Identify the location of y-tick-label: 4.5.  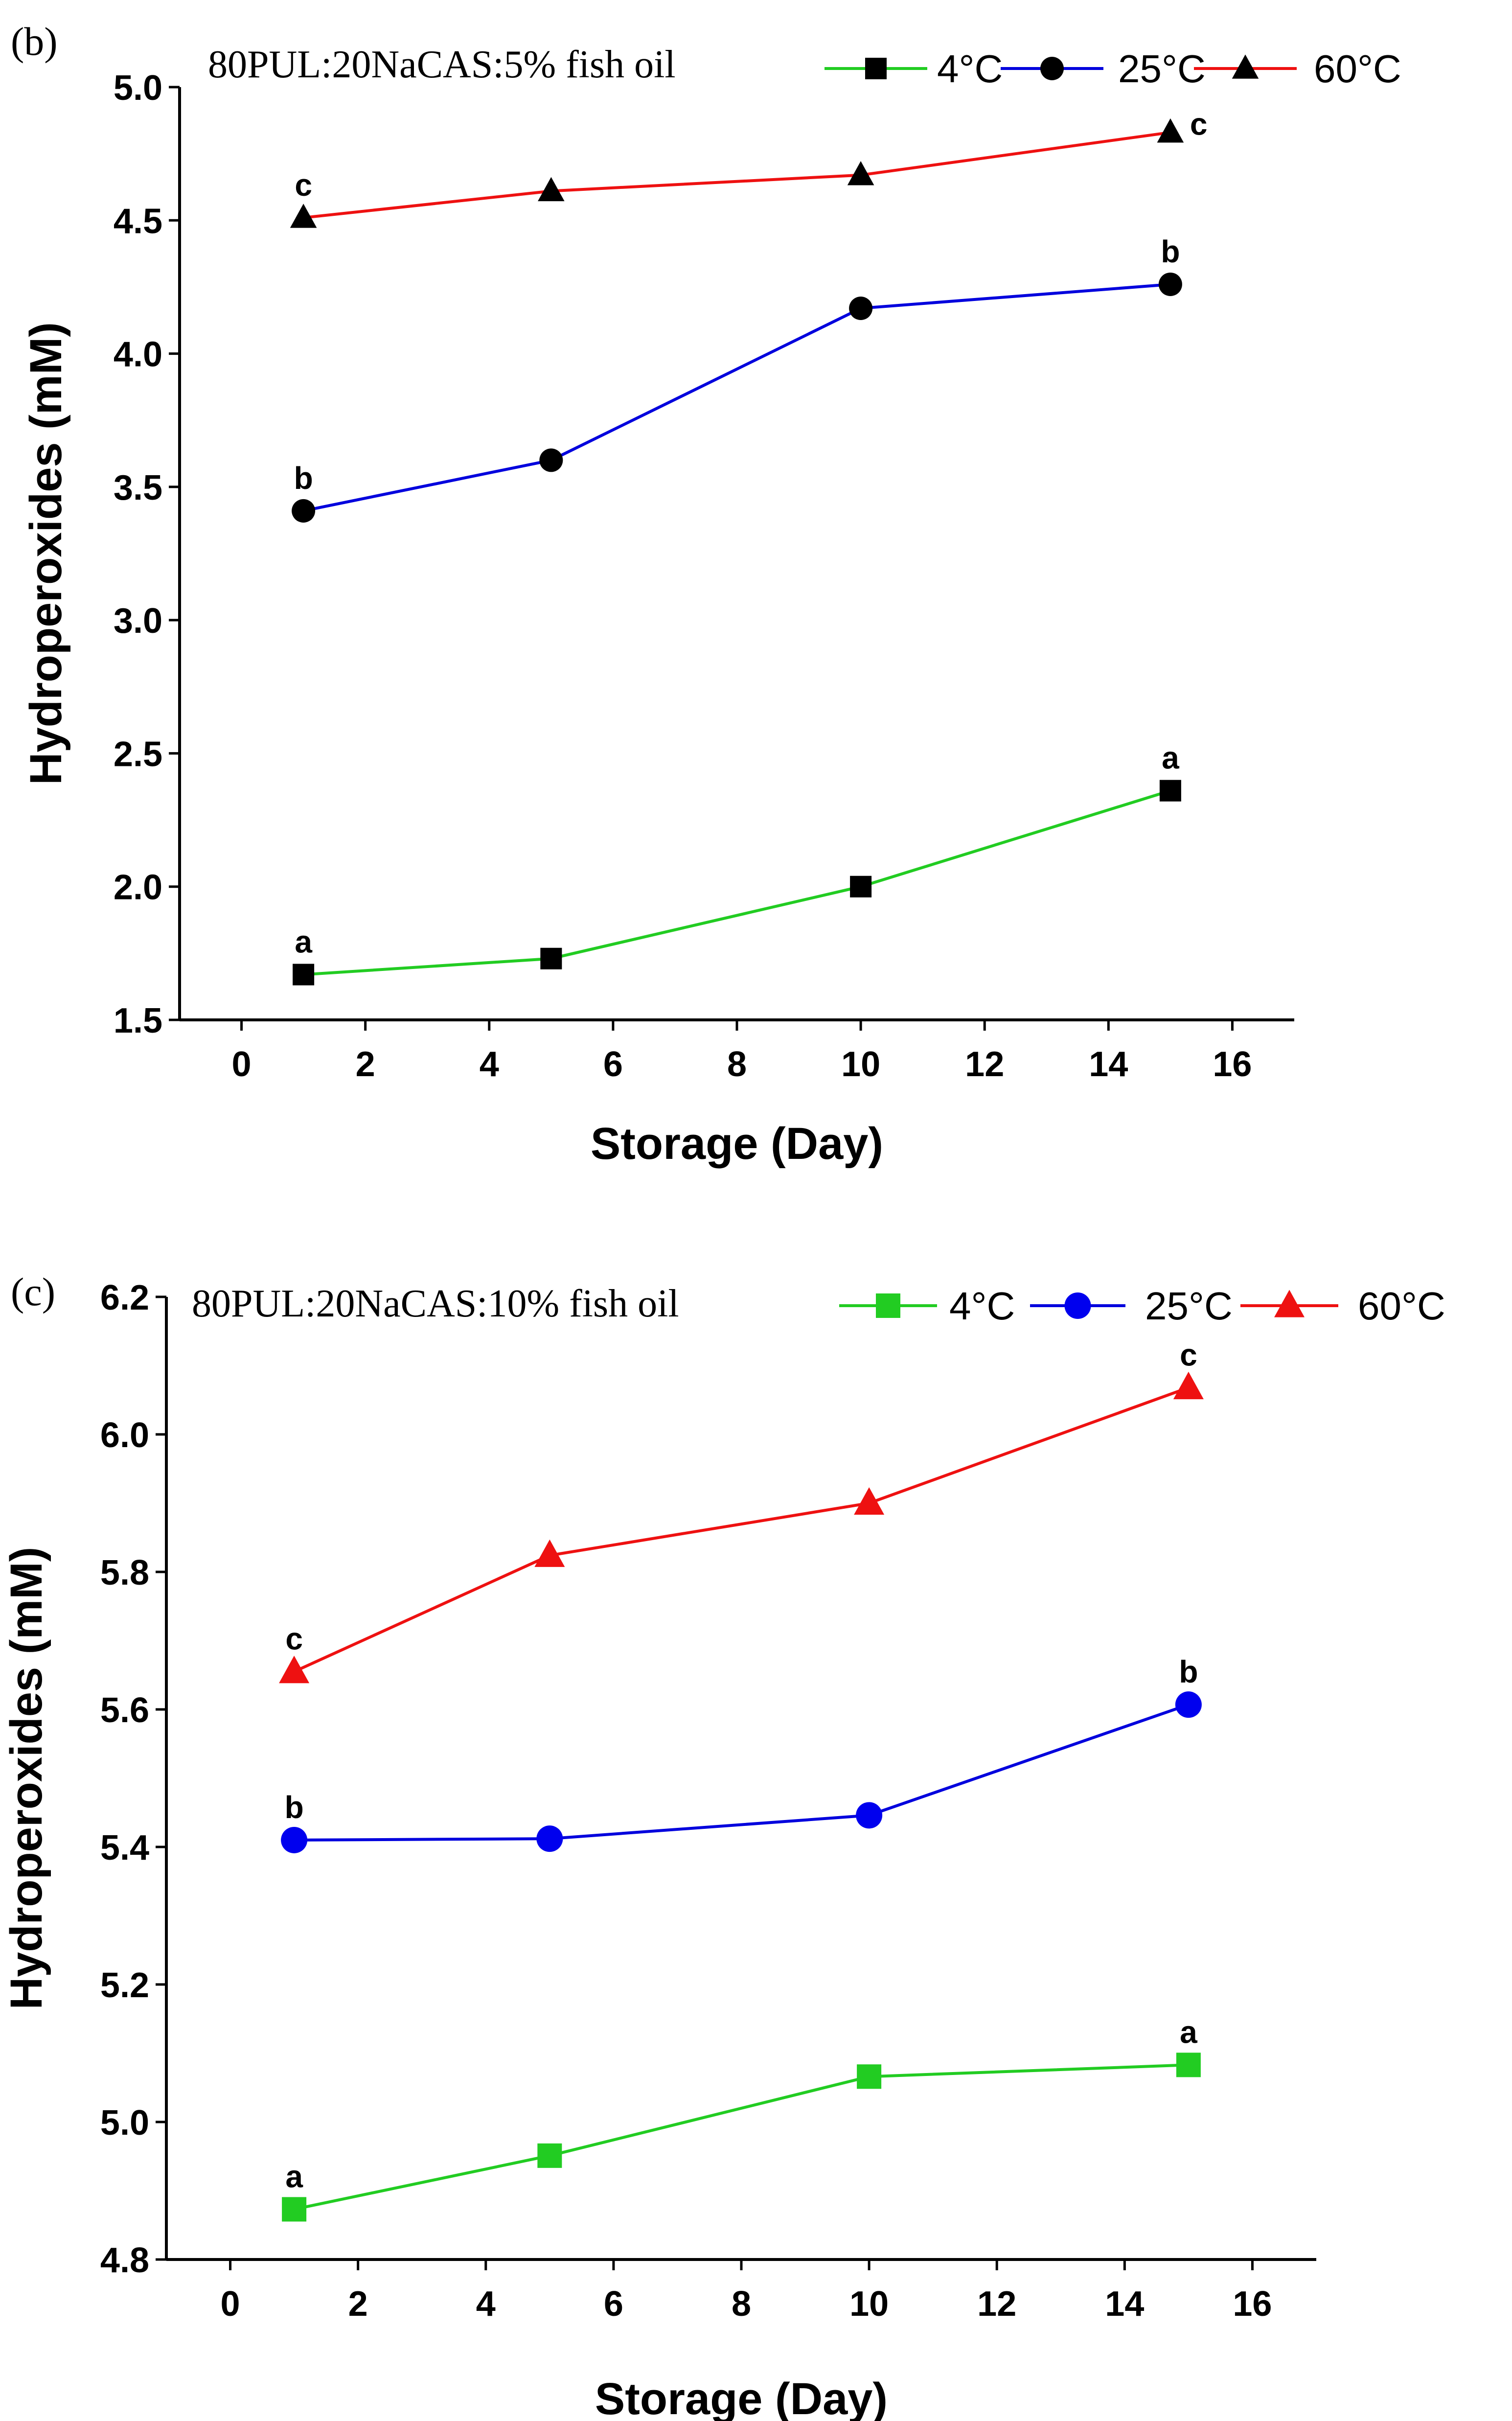
(138, 221).